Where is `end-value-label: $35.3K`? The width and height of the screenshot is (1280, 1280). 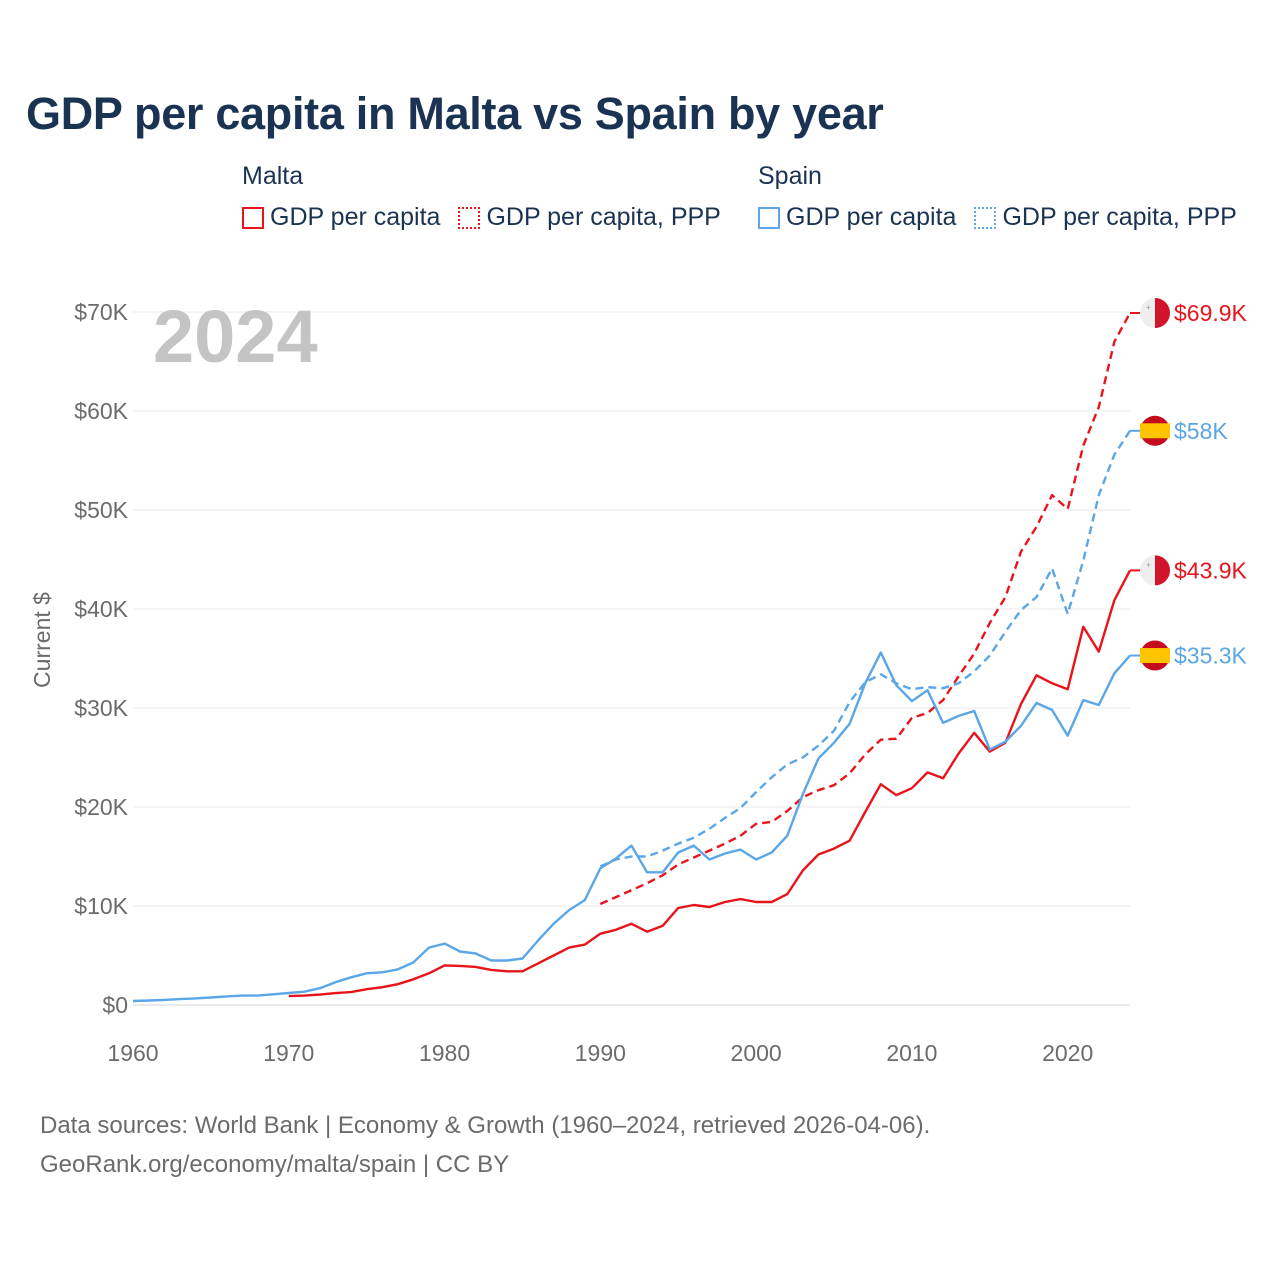 end-value-label: $35.3K is located at coordinates (1211, 656).